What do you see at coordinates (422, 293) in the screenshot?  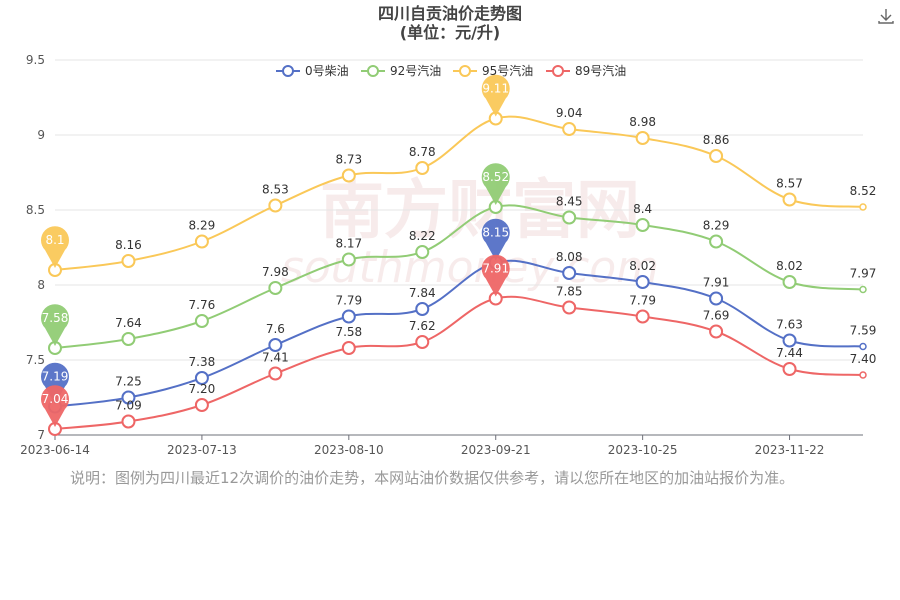 I see `data-label: 7.84` at bounding box center [422, 293].